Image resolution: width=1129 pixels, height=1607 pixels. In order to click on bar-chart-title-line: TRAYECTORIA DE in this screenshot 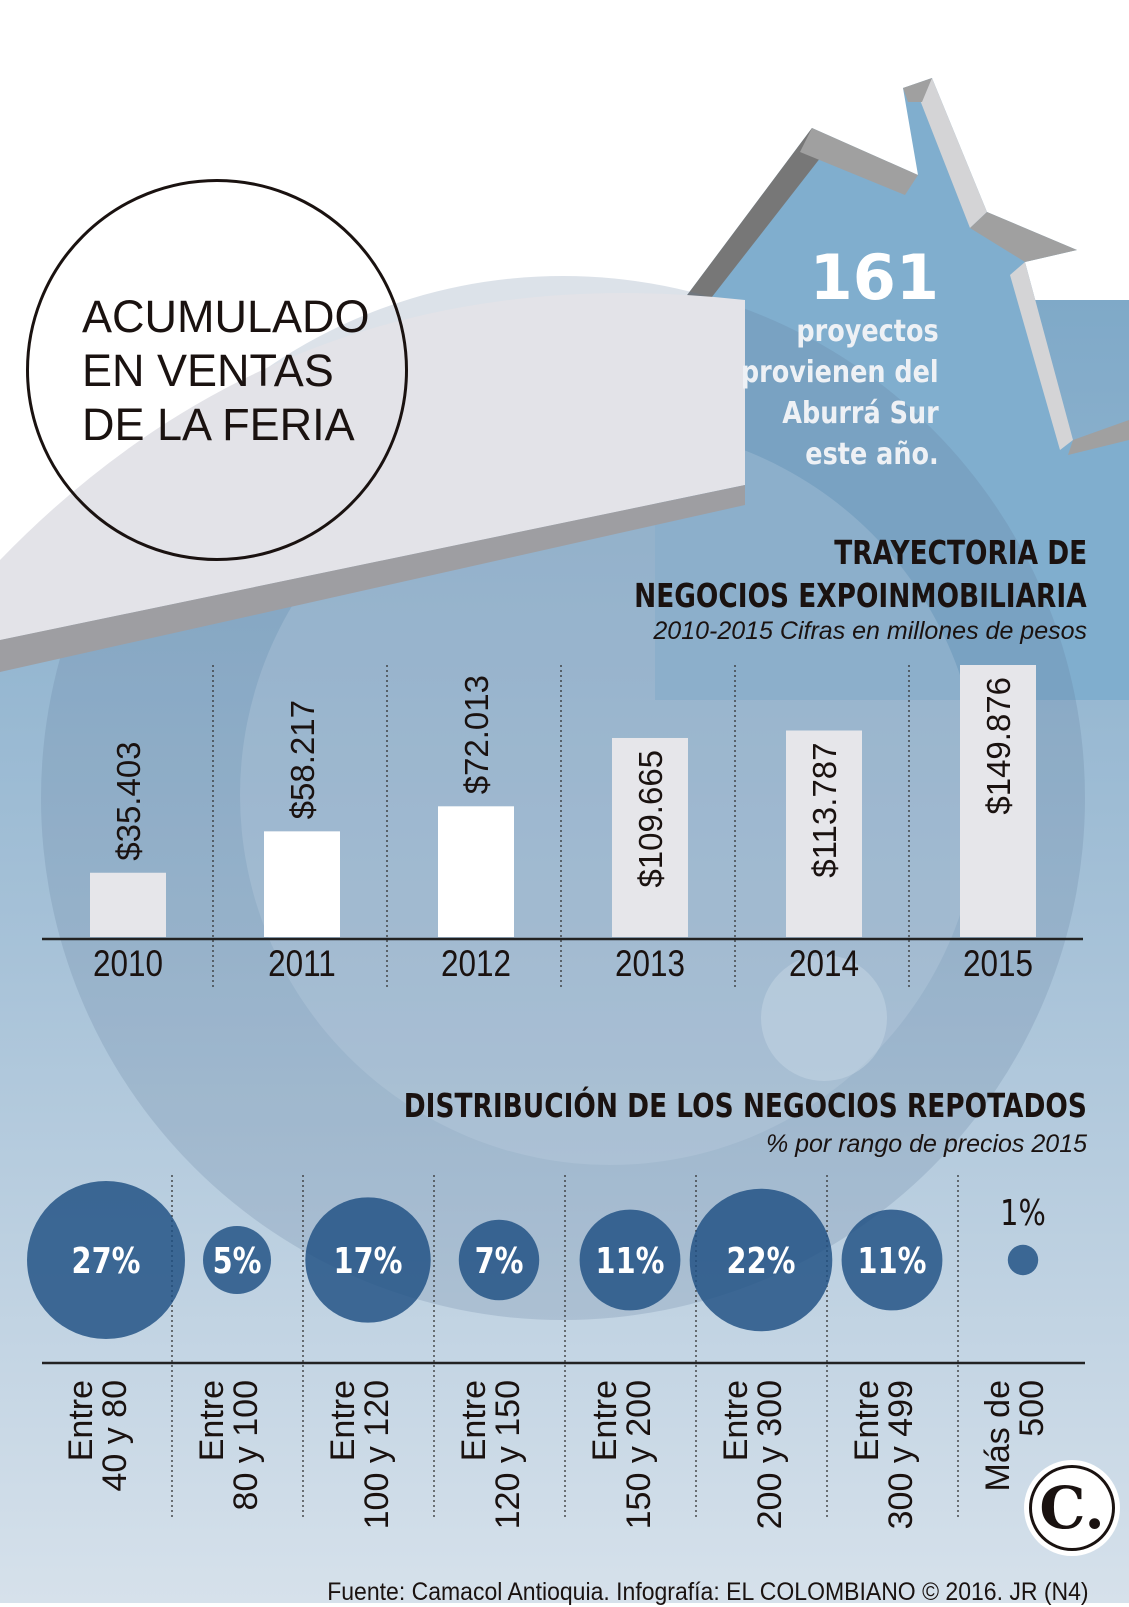, I will do `click(960, 552)`.